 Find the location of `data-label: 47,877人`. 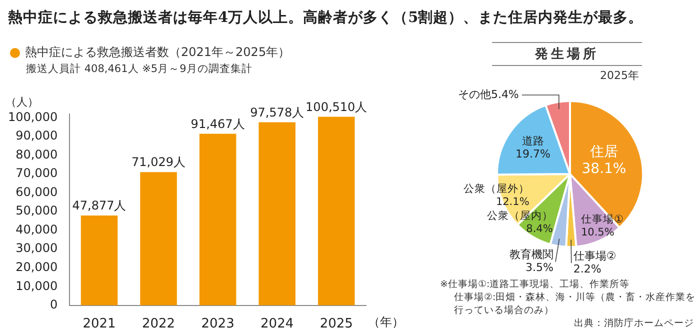

data-label: 47,877人 is located at coordinates (99, 205).